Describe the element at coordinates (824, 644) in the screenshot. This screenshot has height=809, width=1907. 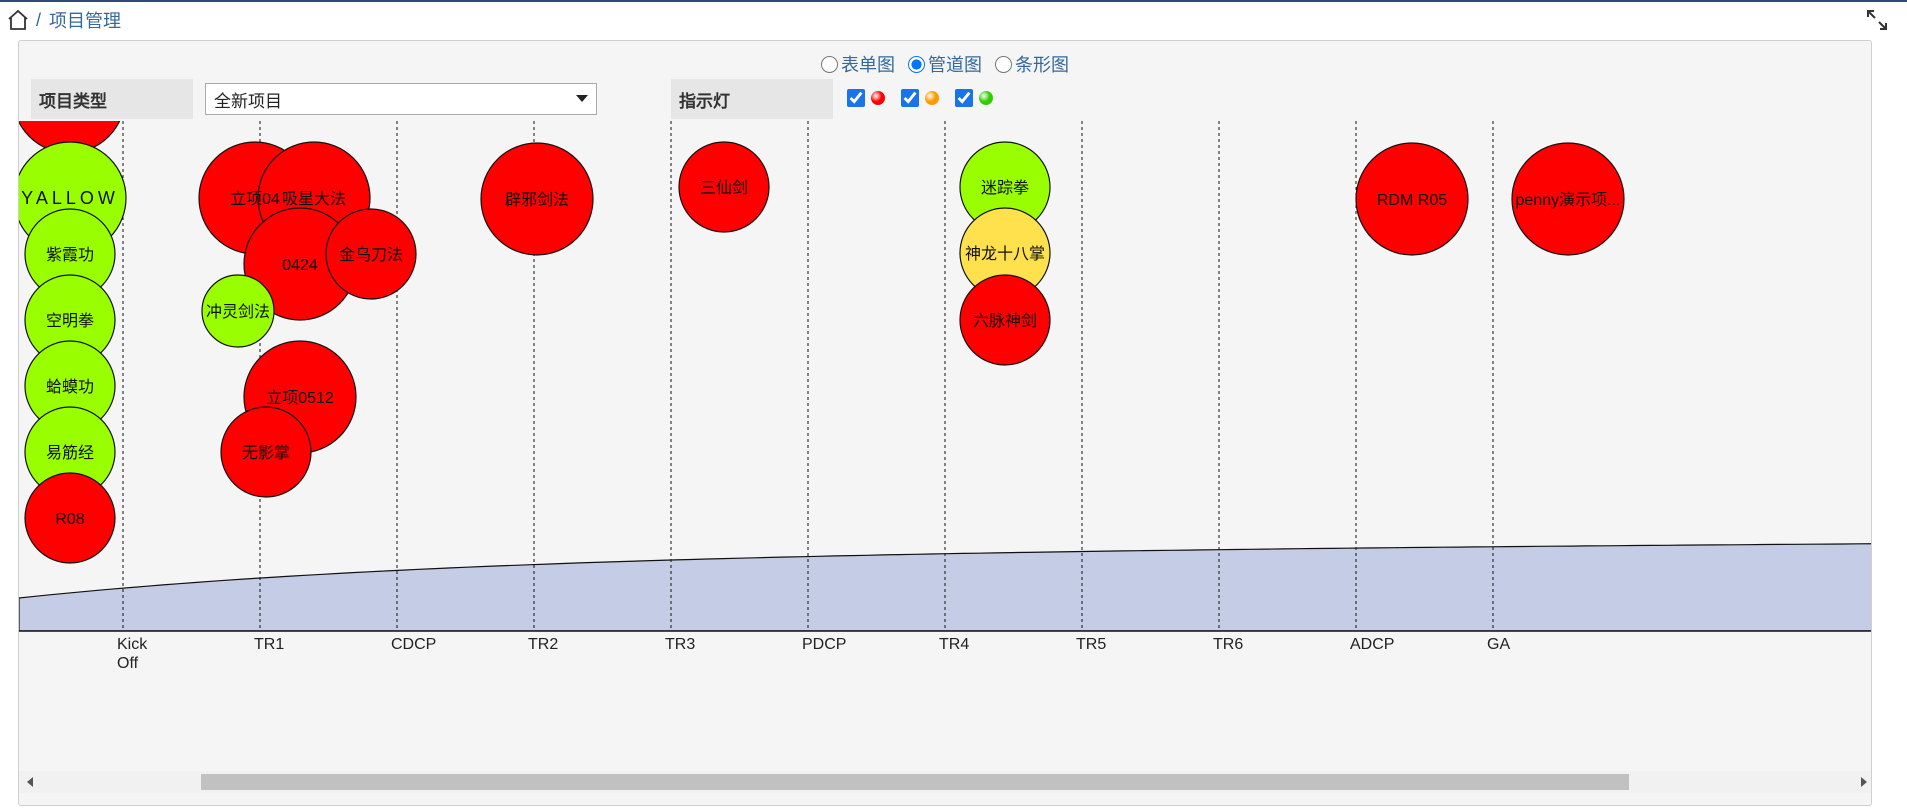
I see `stage-label: PDCP` at that location.